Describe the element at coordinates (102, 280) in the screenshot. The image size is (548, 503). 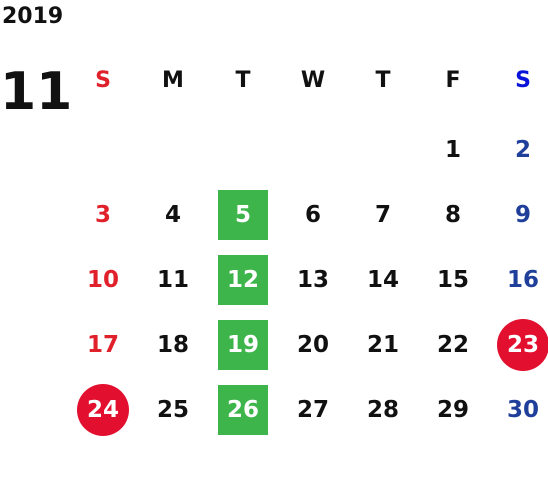
I see `day-cell: 10` at that location.